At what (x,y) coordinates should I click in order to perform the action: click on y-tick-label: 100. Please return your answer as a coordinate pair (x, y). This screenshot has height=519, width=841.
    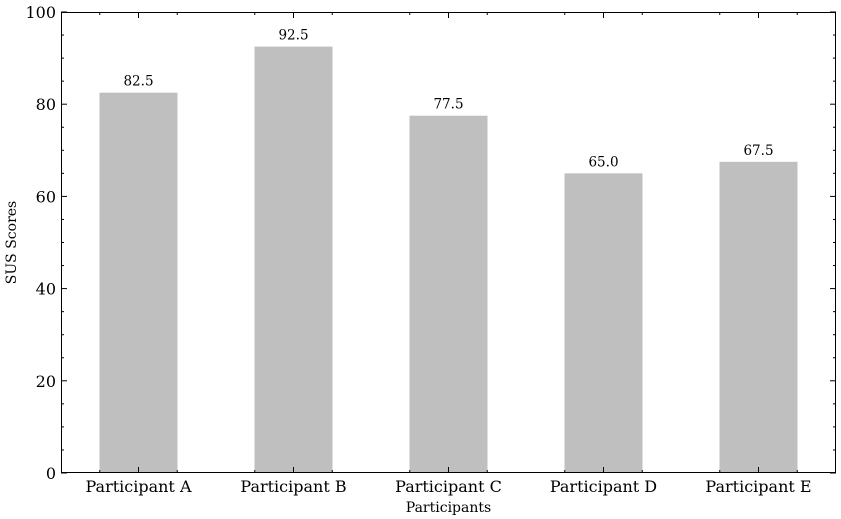
    Looking at the image, I should click on (40, 12).